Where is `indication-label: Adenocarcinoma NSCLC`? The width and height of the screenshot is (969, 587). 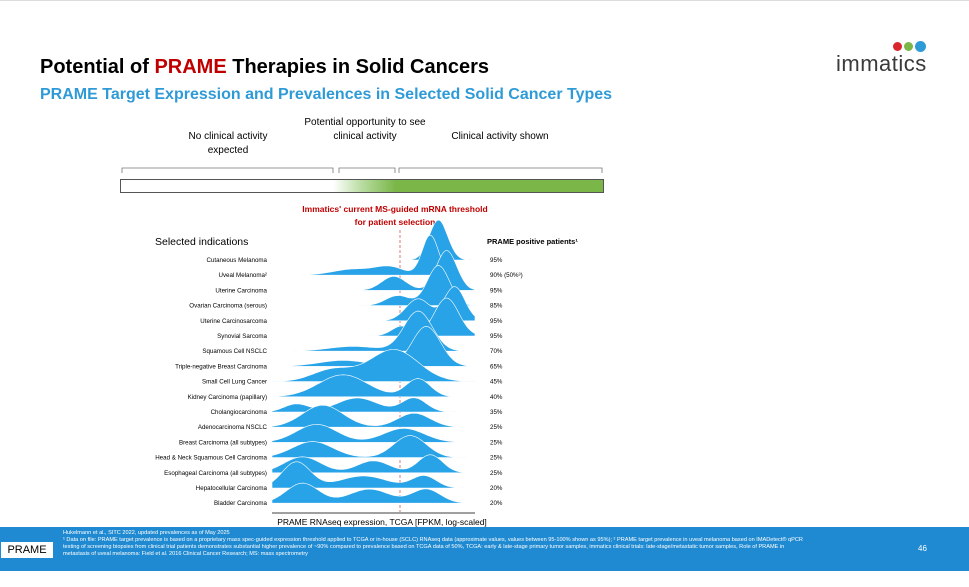 indication-label: Adenocarcinoma NSCLC is located at coordinates (233, 427).